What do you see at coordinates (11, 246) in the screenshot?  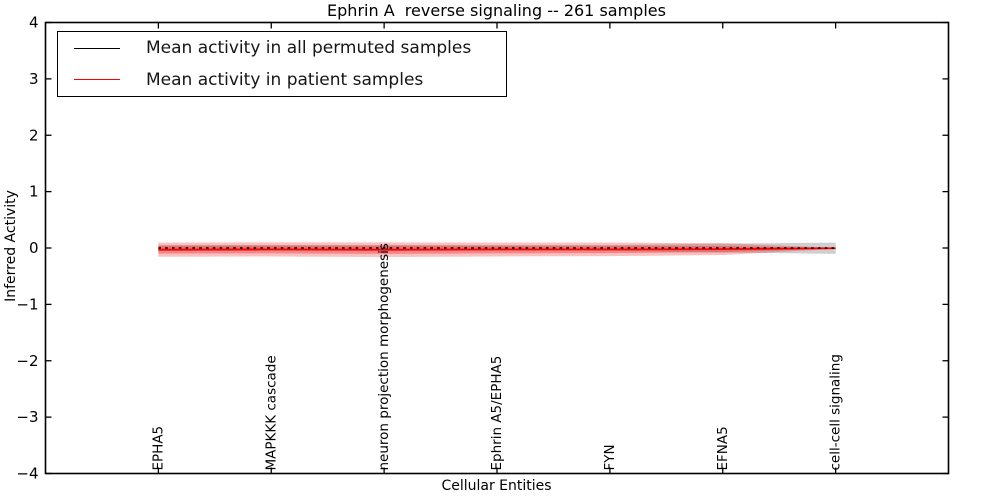 I see `y-axis-label: Inferred Activity` at bounding box center [11, 246].